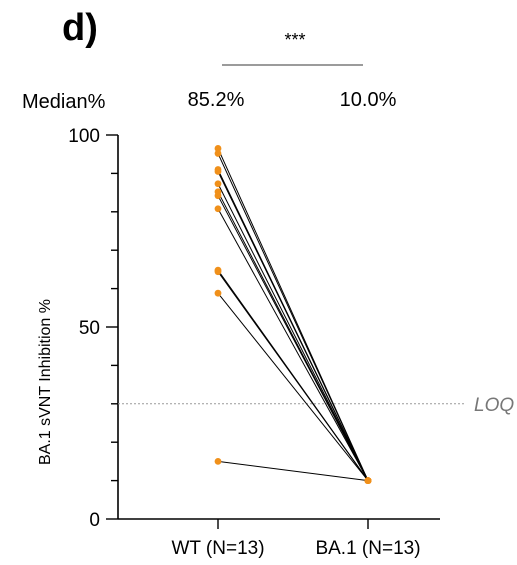  I want to click on loq-group: LOQ, so click(316, 405).